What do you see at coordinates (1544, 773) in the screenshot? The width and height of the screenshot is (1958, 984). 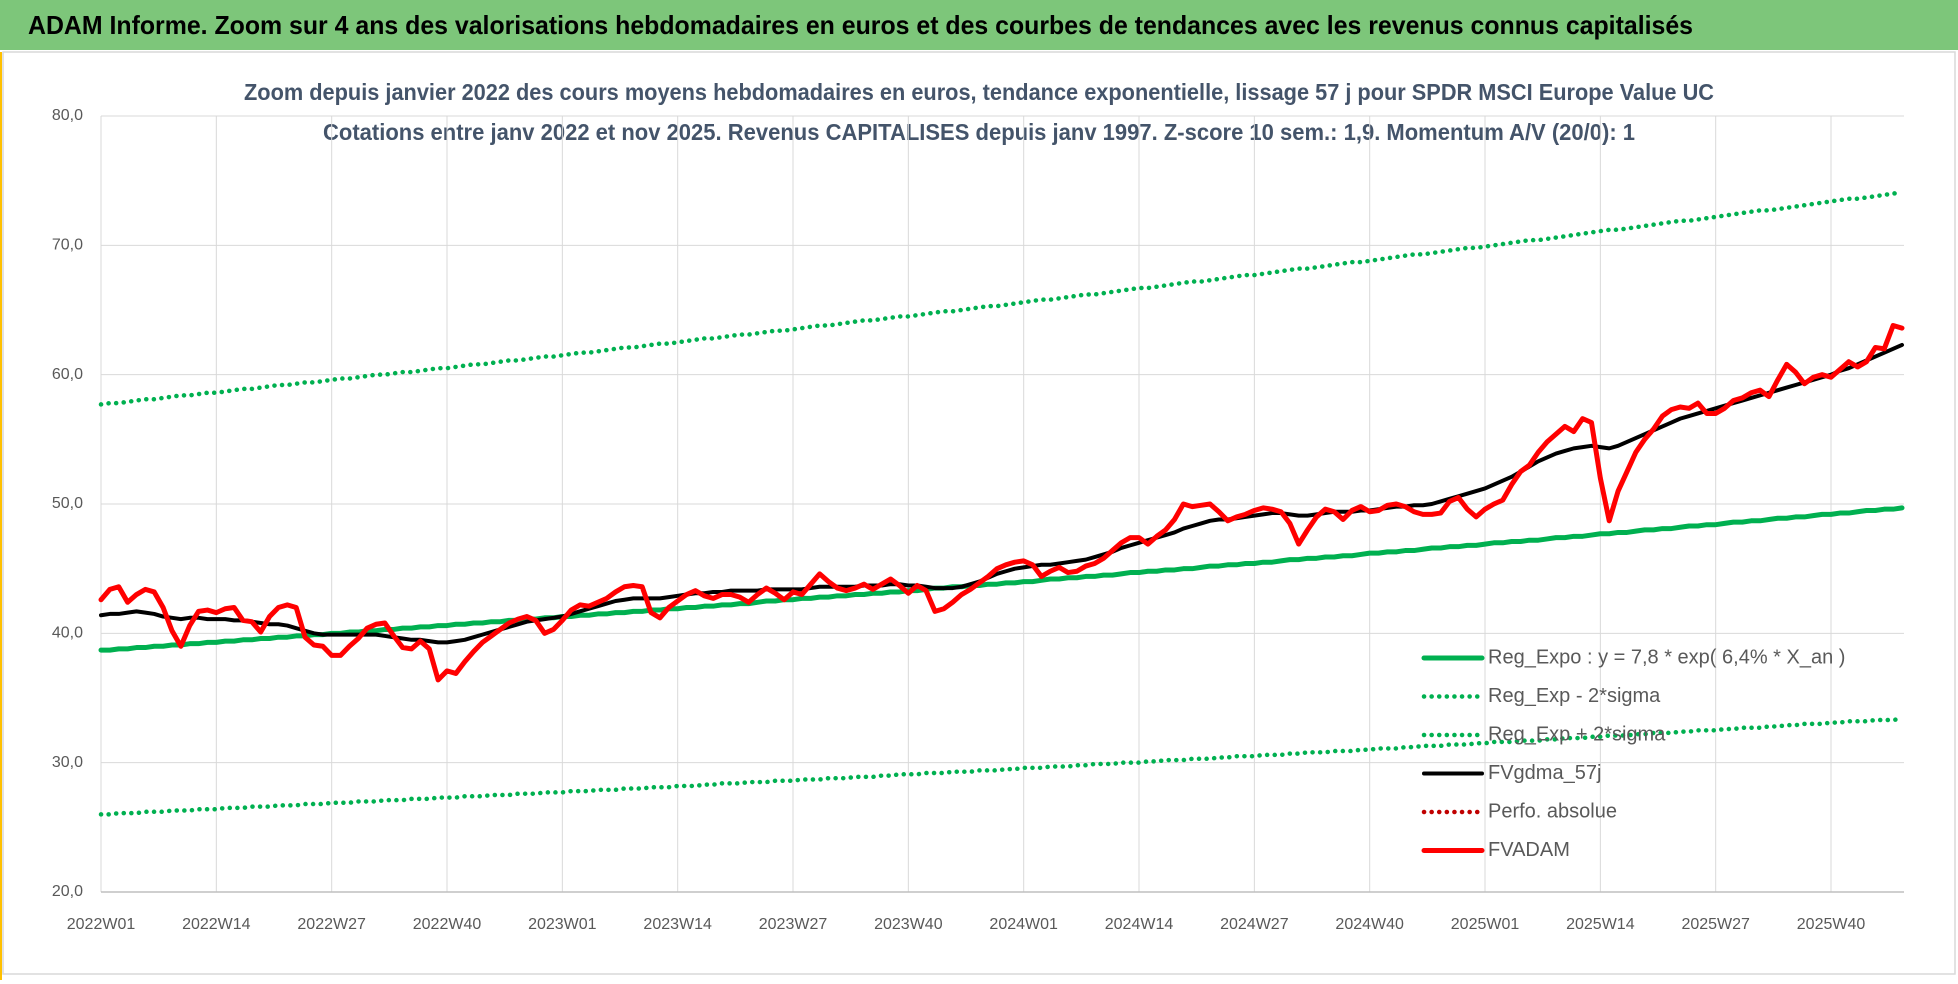 I see `legend-label: FVgdma_57j` at bounding box center [1544, 773].